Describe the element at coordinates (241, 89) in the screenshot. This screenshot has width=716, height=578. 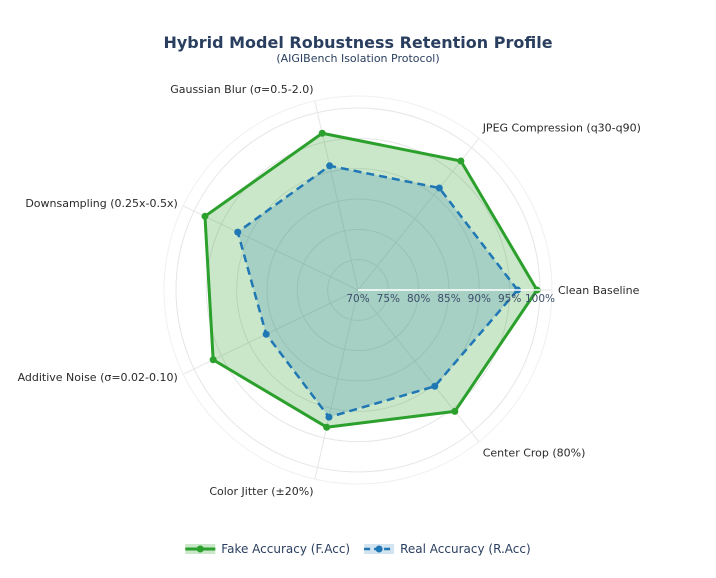
I see `category-label: Gaussian Blur (σ=0.5-2.0)` at that location.